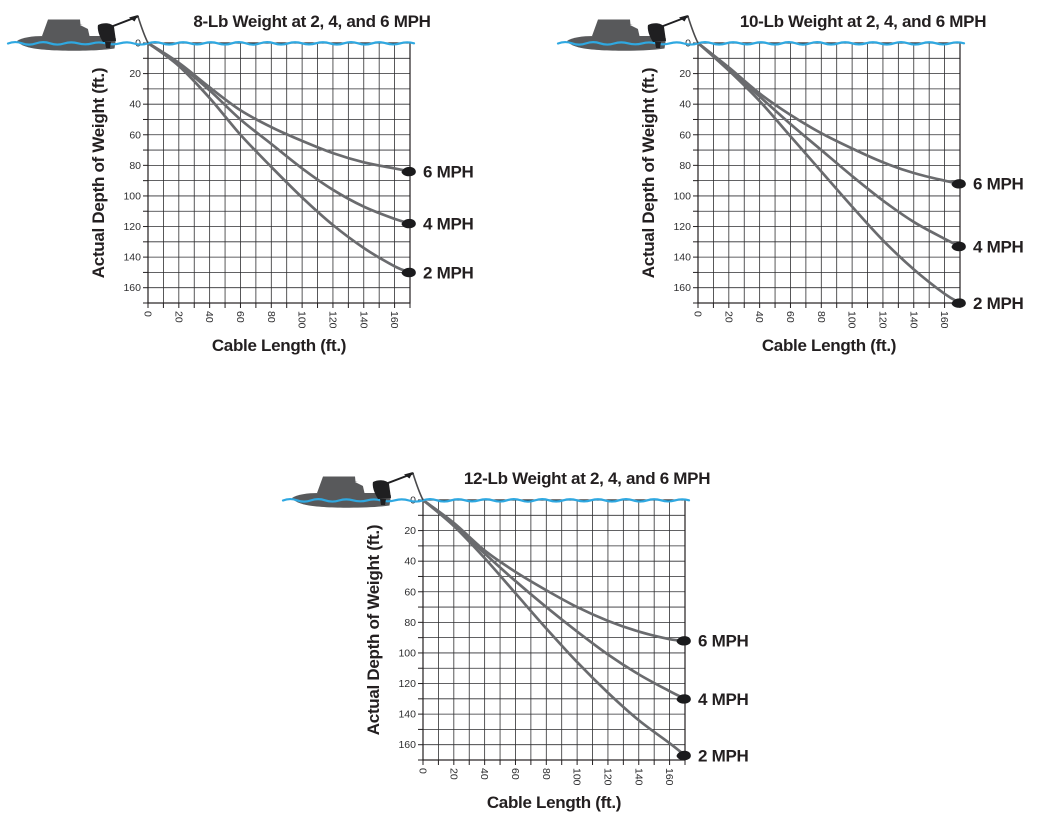 Image resolution: width=1057 pixels, height=818 pixels. I want to click on chart-title: 12-Lb Weight at 2, 4, and 6 MPH, so click(587, 478).